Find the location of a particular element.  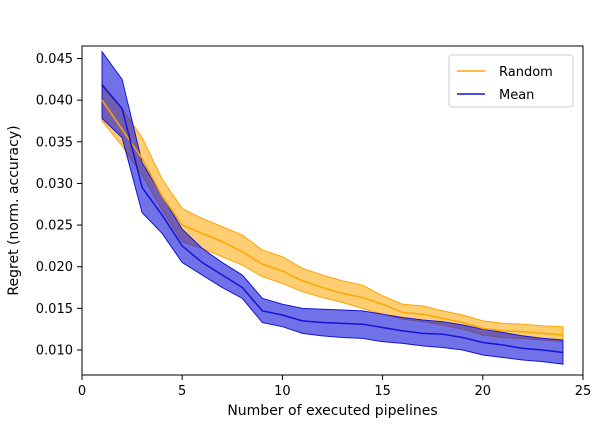

x-axis-ticks: 0 5 10 15 20 25 is located at coordinates (334, 387).